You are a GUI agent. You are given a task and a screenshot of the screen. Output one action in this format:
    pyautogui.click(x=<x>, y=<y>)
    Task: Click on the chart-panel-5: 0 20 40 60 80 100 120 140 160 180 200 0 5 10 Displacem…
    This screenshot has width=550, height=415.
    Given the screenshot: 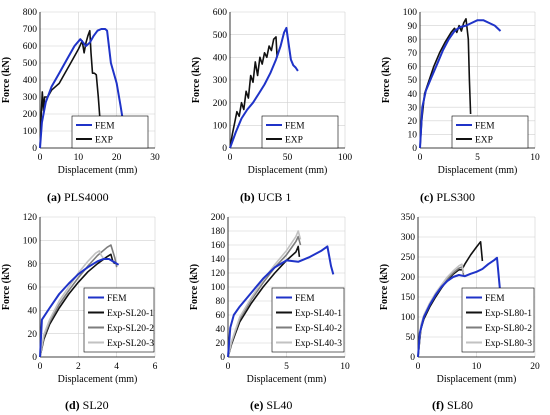 What is the action you would take?
    pyautogui.click(x=269, y=299)
    